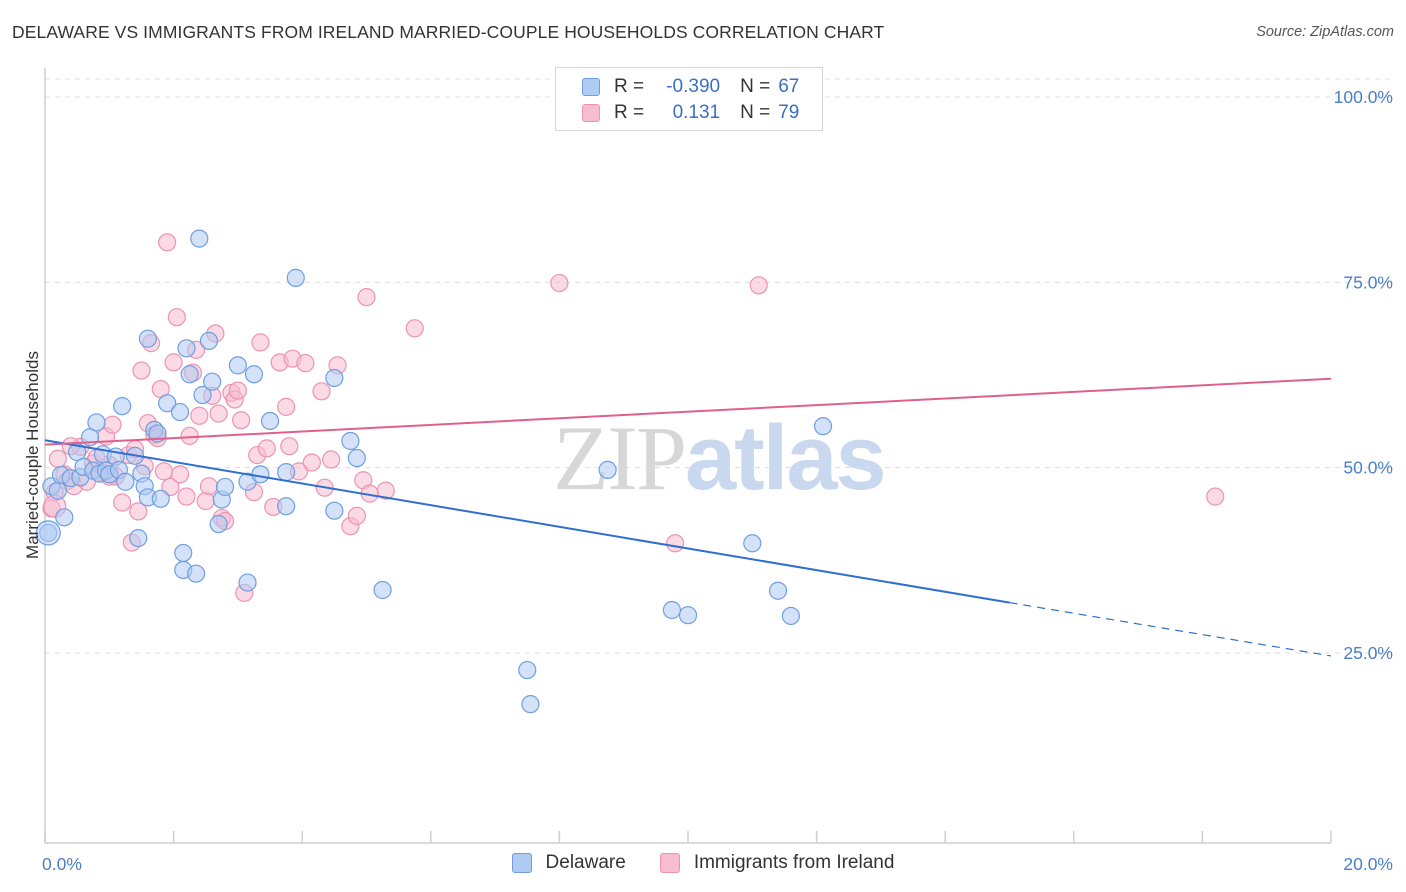 The height and width of the screenshot is (892, 1406). I want to click on ireland-trend-line, so click(688, 411).